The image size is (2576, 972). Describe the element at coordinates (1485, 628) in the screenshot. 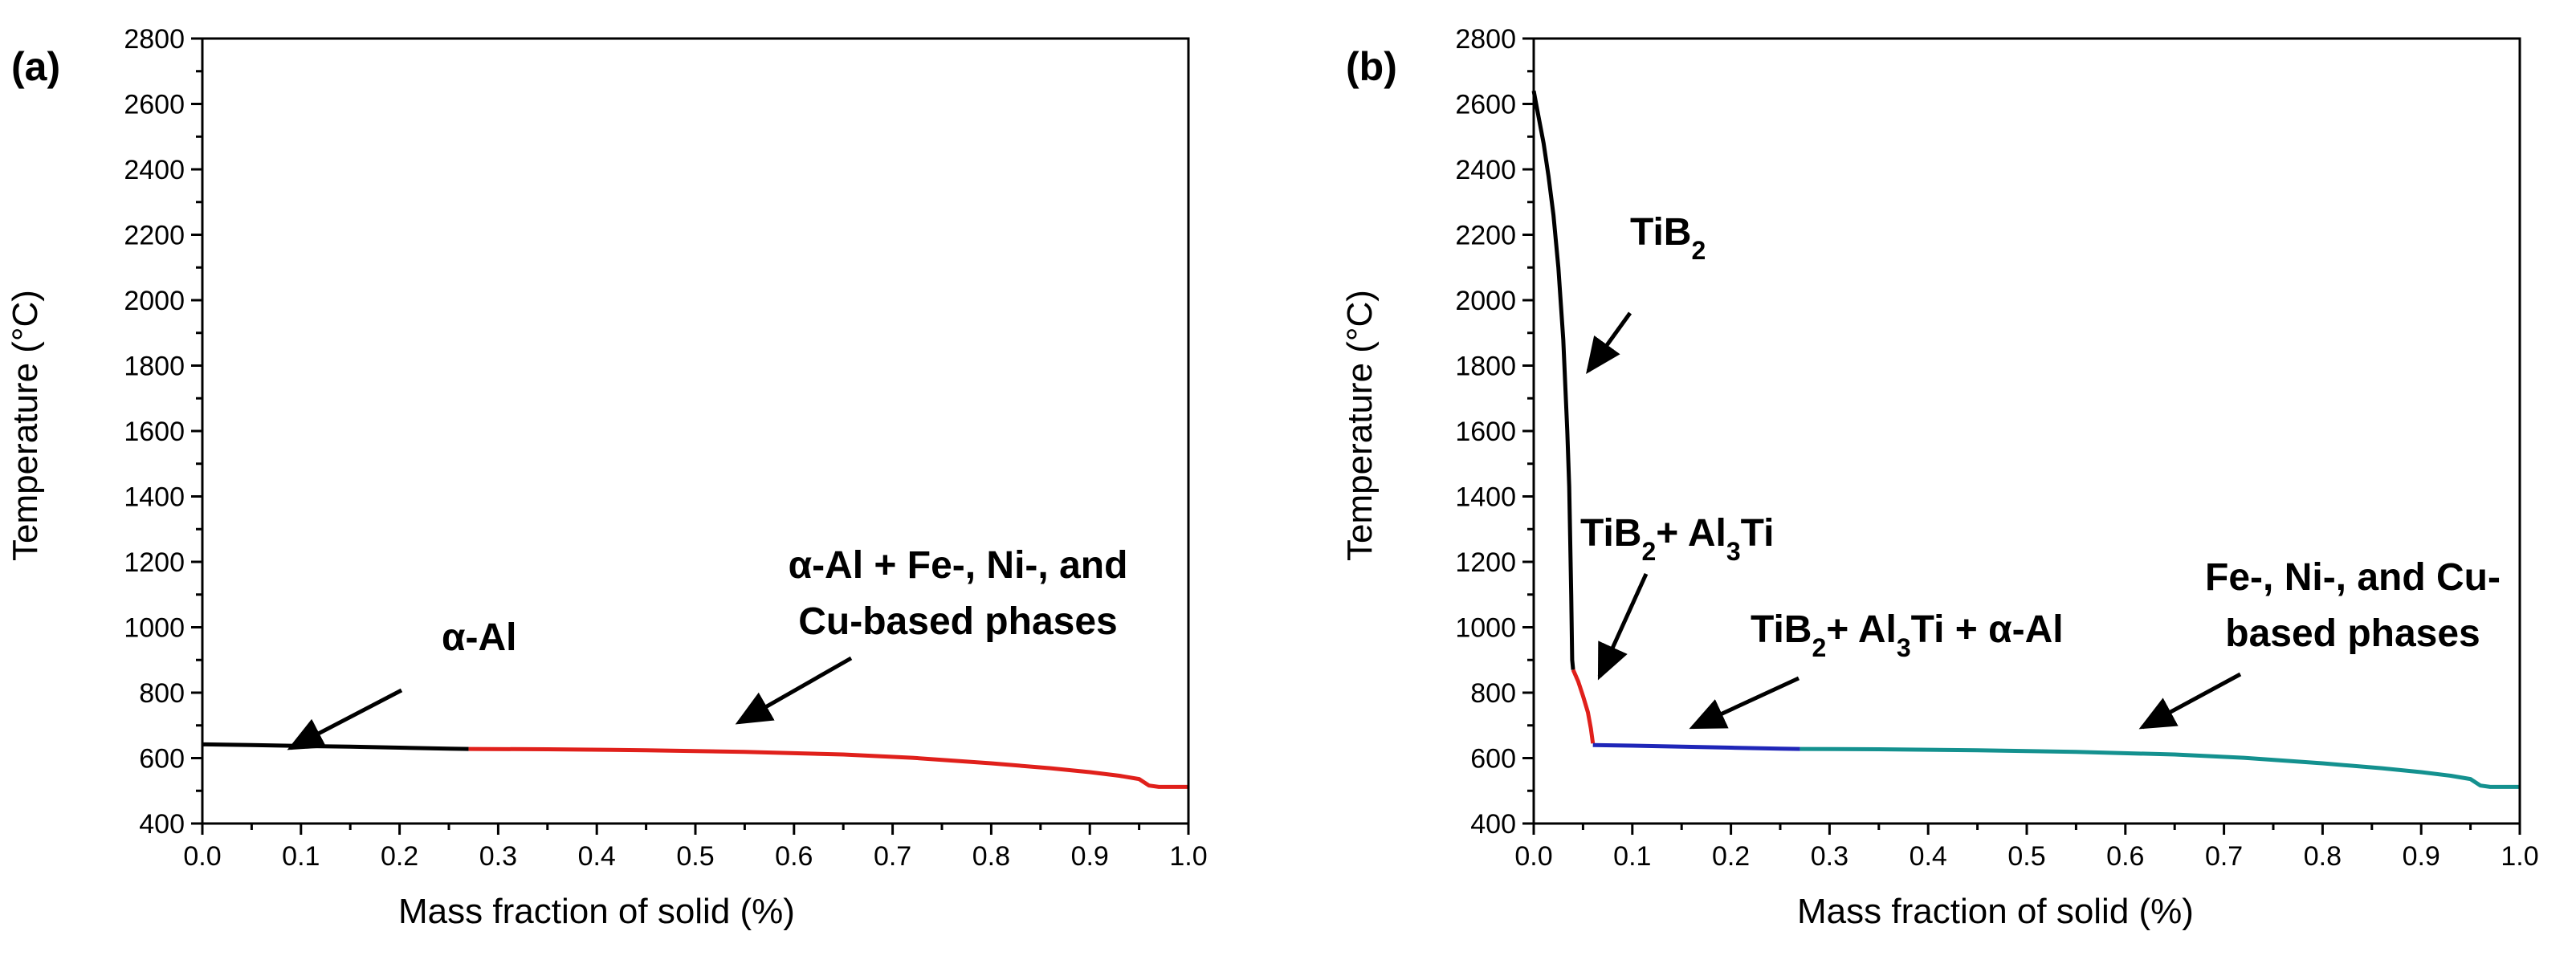

I see `y-tick-label-b: 1000` at that location.